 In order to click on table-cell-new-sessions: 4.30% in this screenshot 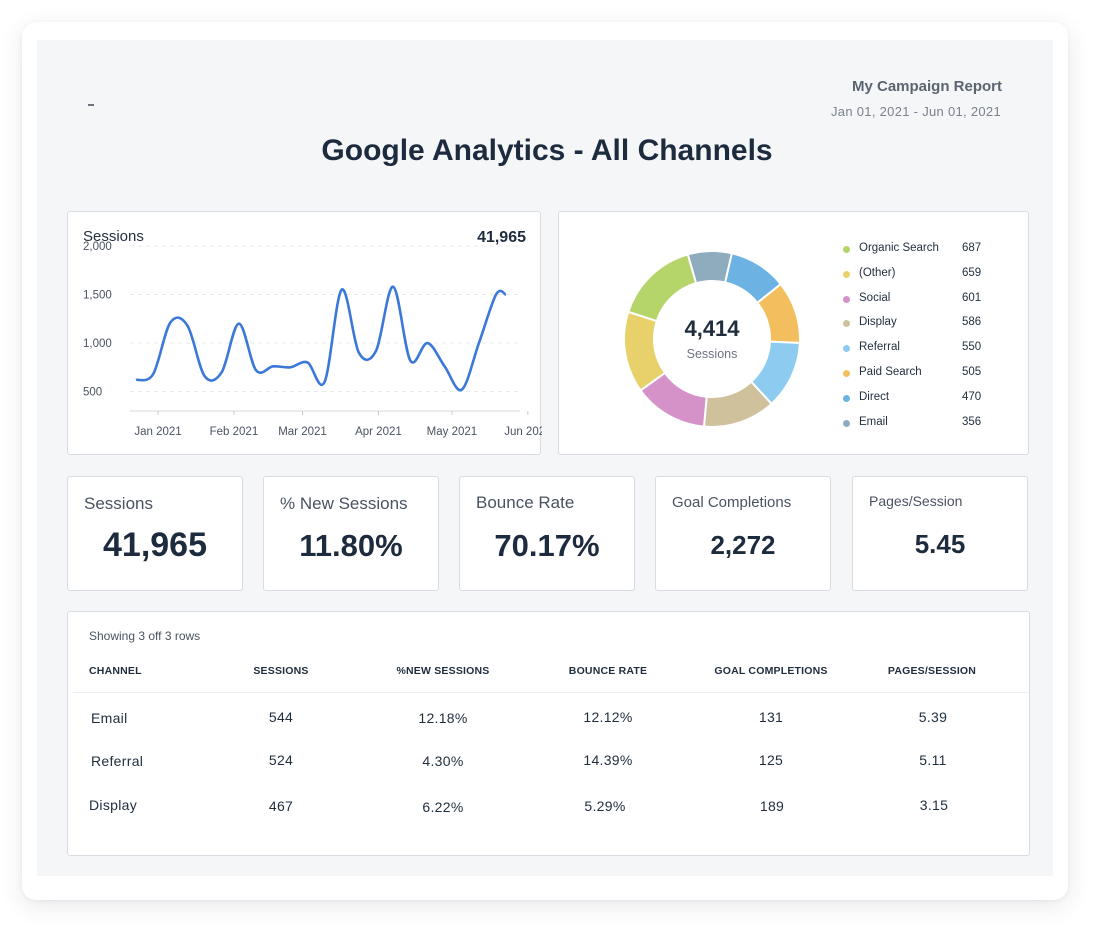, I will do `click(443, 761)`.